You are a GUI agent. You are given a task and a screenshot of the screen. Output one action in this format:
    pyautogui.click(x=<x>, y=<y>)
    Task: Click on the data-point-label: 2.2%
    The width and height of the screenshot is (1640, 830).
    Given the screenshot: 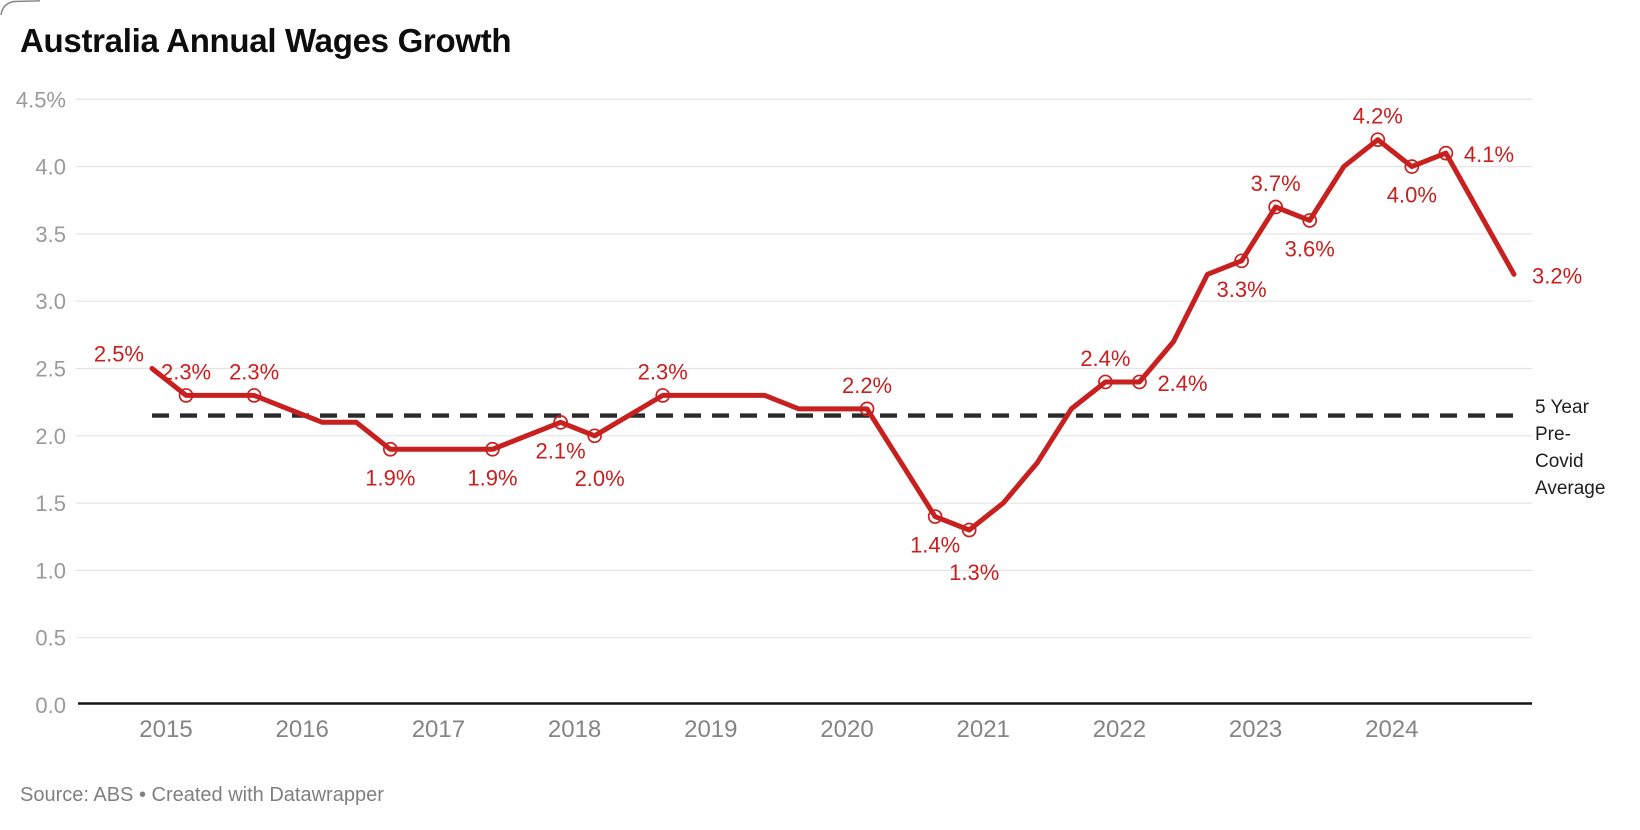 What is the action you would take?
    pyautogui.click(x=867, y=385)
    